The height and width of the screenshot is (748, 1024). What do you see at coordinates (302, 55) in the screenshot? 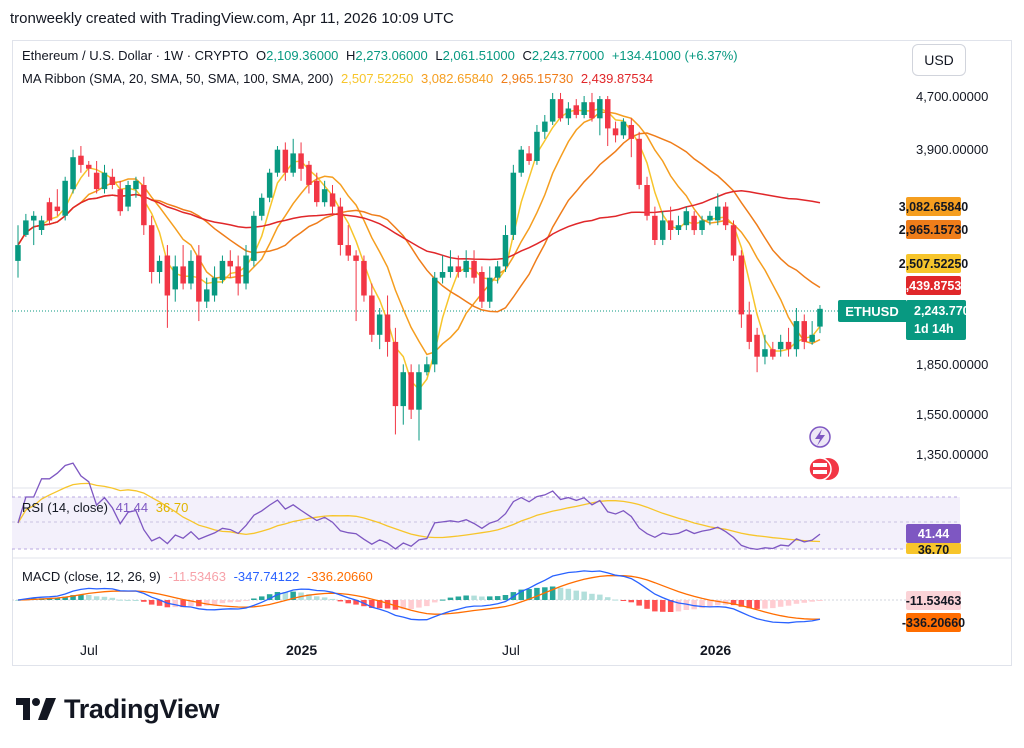
I see `open-value: 2,109.36000` at bounding box center [302, 55].